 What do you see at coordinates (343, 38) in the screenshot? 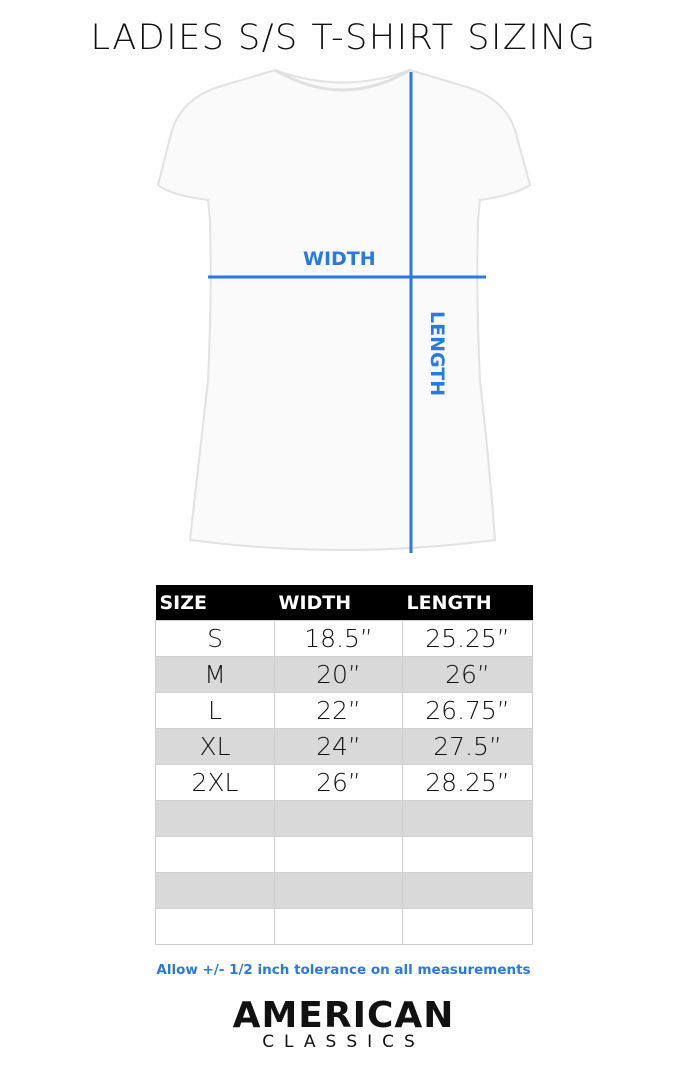
I see `page-title: LADIES S/S T-SHIRT SIZING` at bounding box center [343, 38].